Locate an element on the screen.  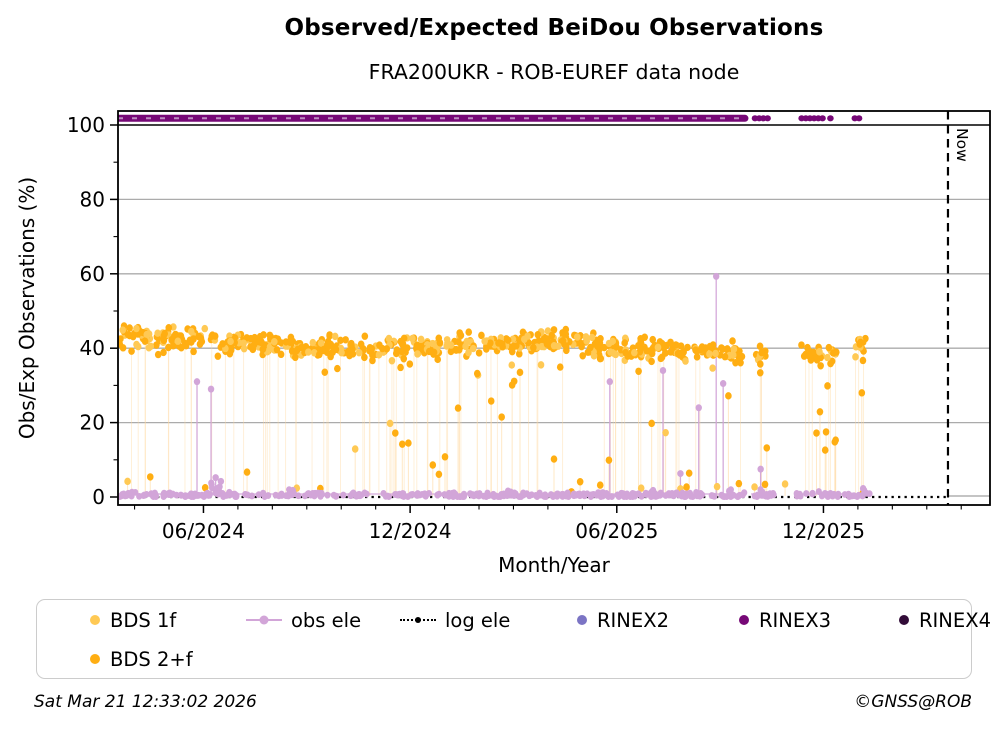
legend-item-rinex3: RINEX3 is located at coordinates (784, 620).